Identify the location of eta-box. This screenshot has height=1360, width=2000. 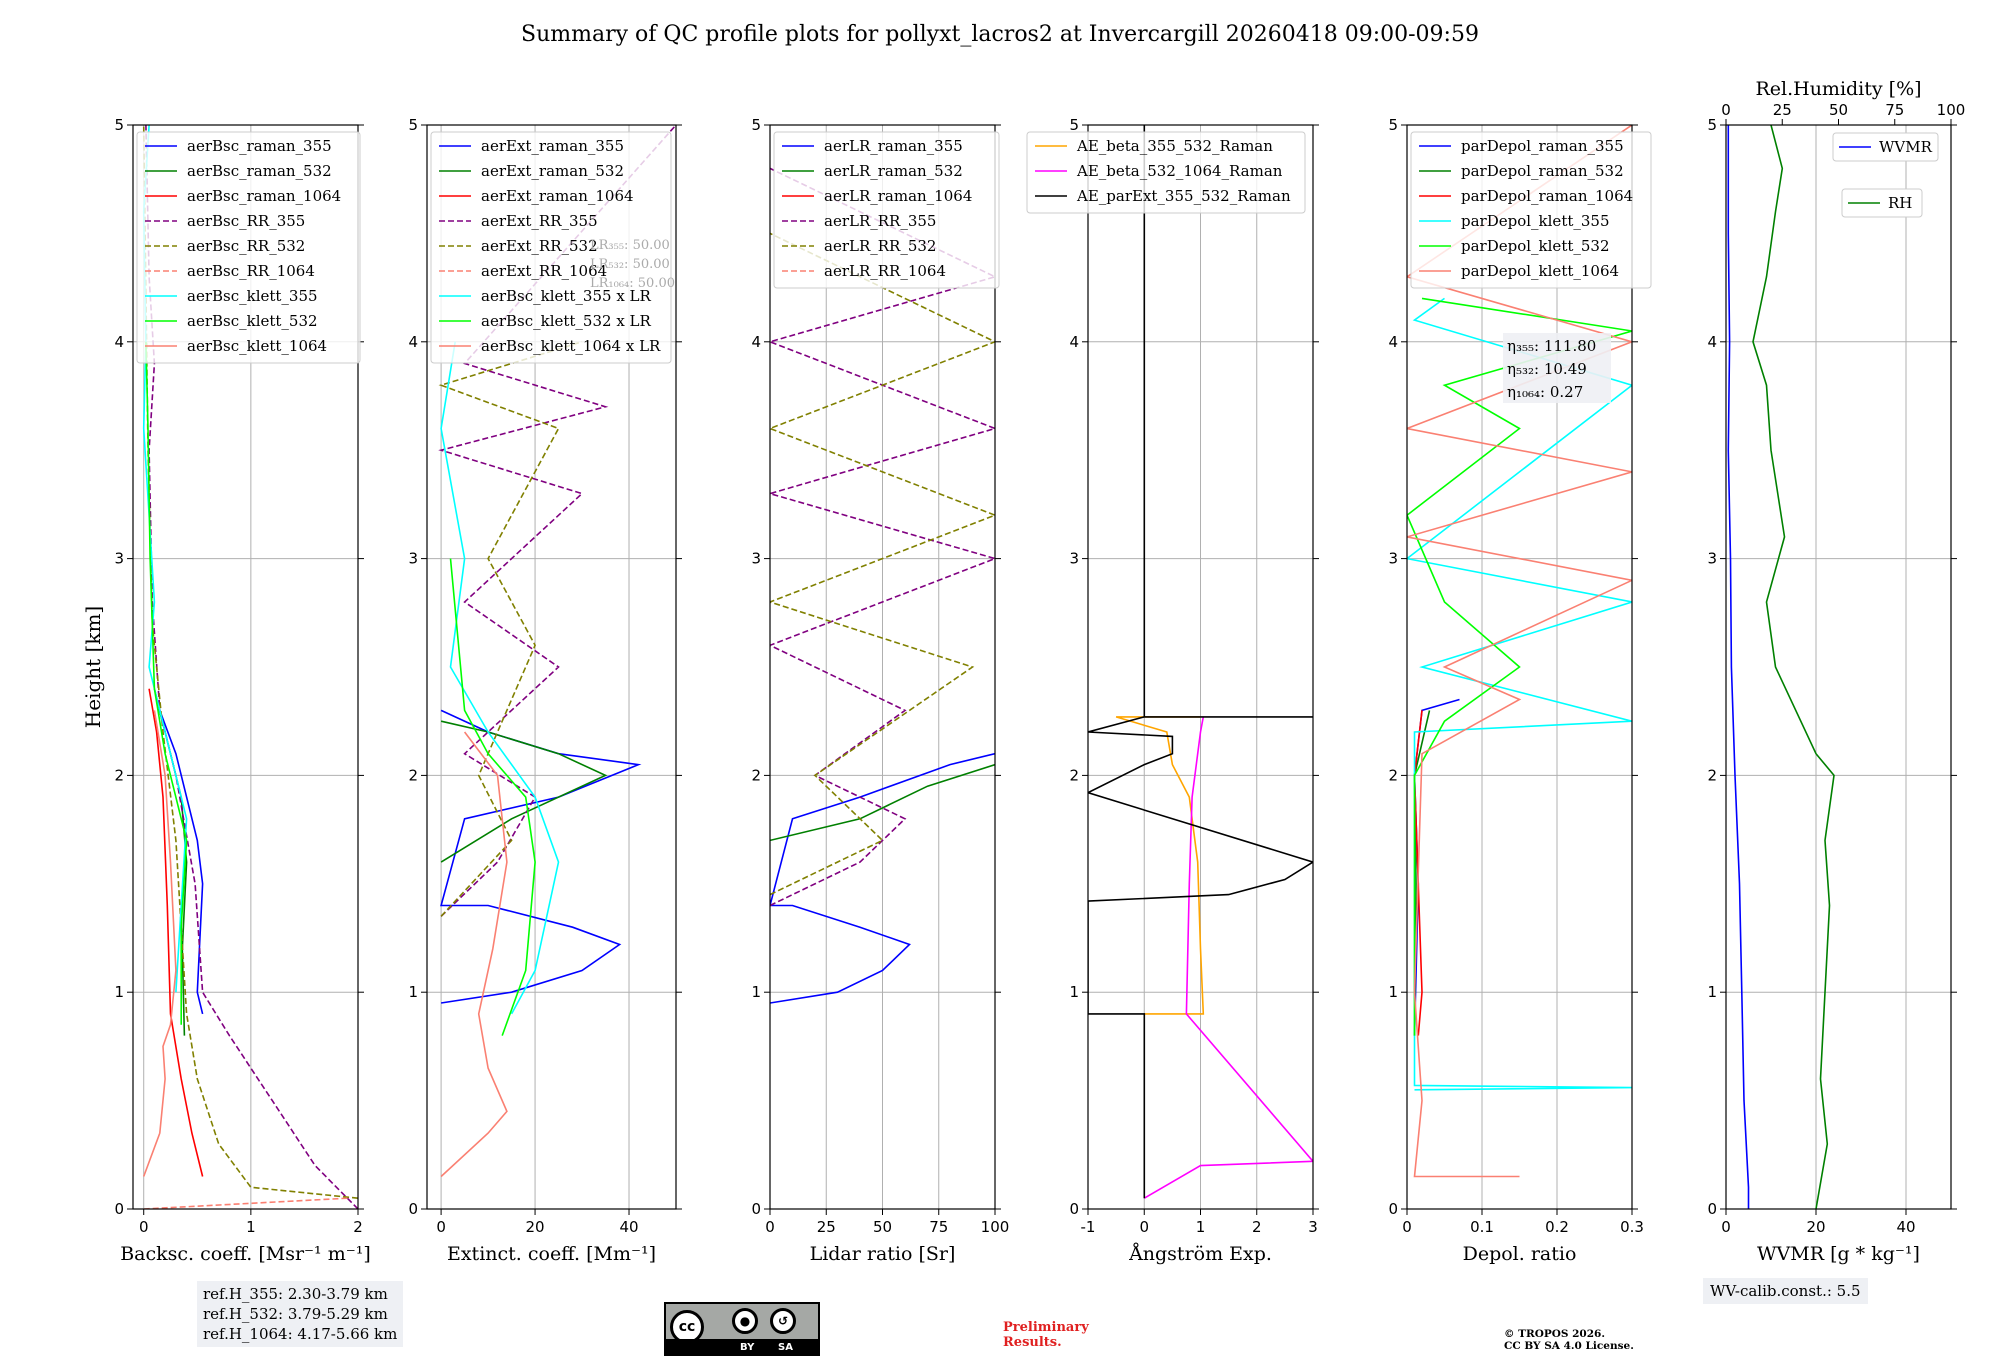
(1557, 368).